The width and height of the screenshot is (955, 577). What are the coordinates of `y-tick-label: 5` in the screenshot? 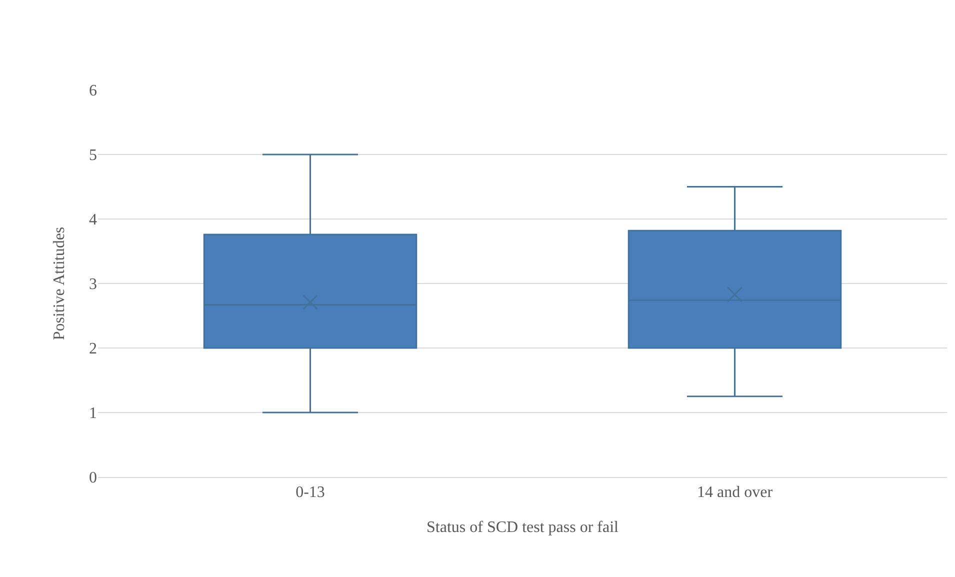 It's located at (93, 155).